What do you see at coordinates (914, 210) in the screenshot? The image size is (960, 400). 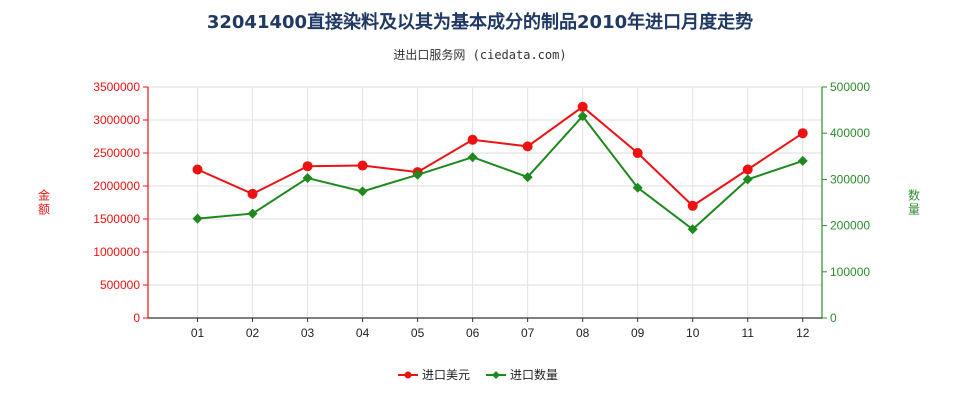 I see `y-right-axis-title-char: 量` at bounding box center [914, 210].